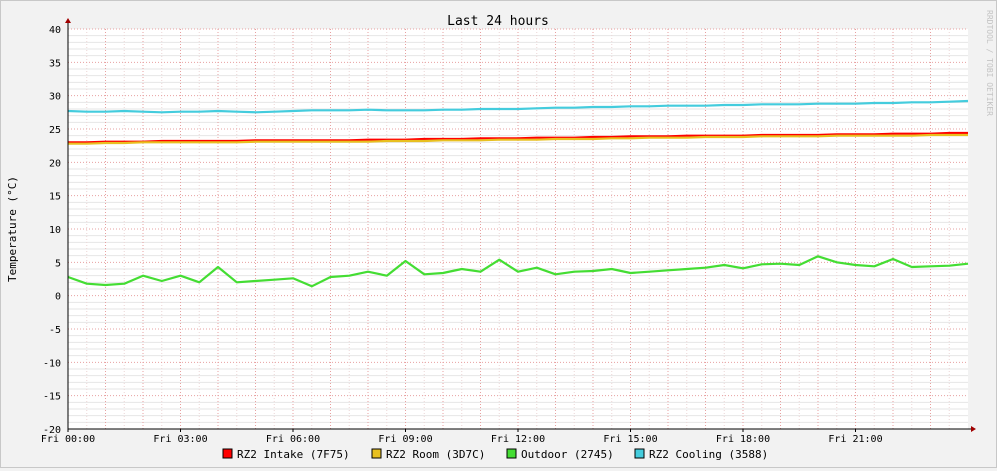 The width and height of the screenshot is (997, 471). I want to click on x-tick-label: Fri 00:00, so click(68, 439).